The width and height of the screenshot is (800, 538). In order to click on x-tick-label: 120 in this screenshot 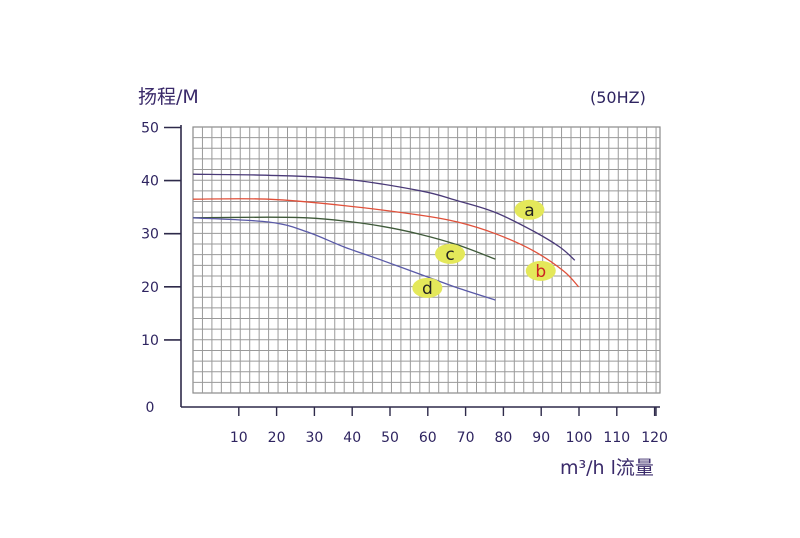, I will do `click(654, 438)`.